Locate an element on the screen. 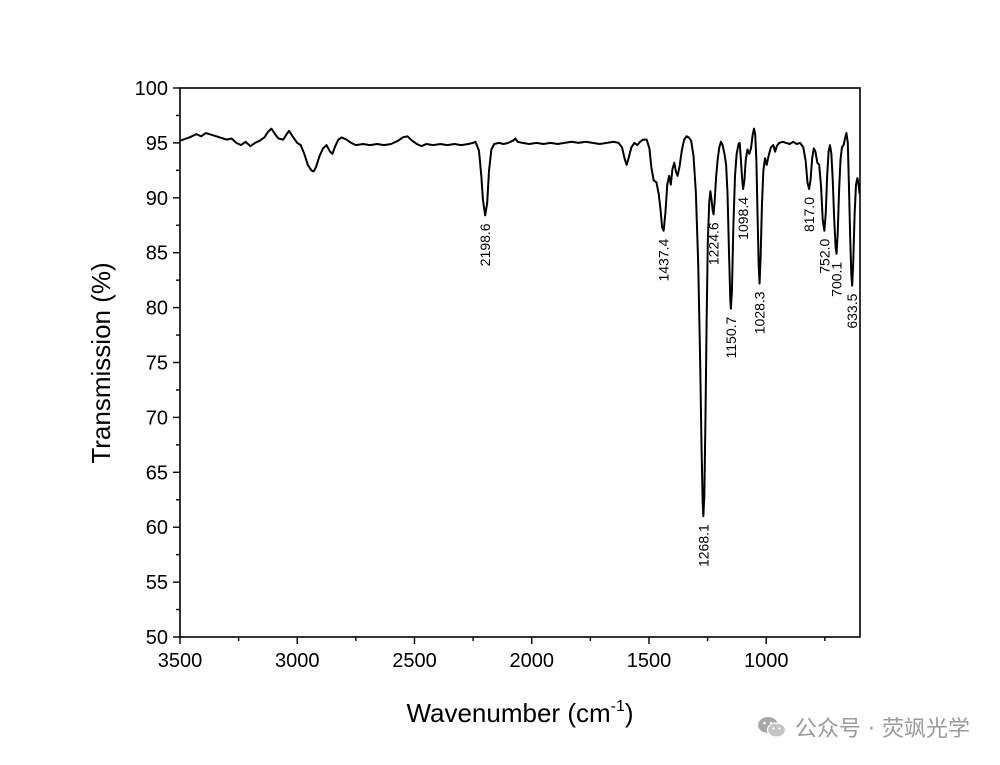 The width and height of the screenshot is (1000, 765). peak-label: 752.0 is located at coordinates (824, 255).